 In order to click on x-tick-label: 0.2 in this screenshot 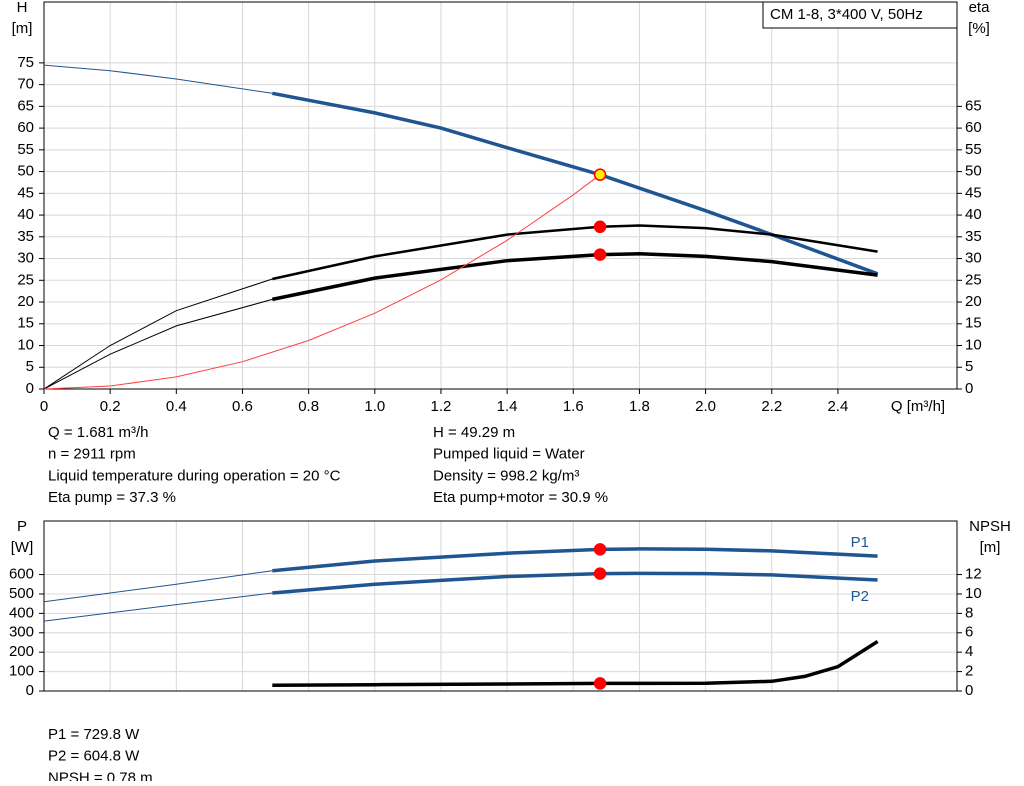, I will do `click(110, 406)`.